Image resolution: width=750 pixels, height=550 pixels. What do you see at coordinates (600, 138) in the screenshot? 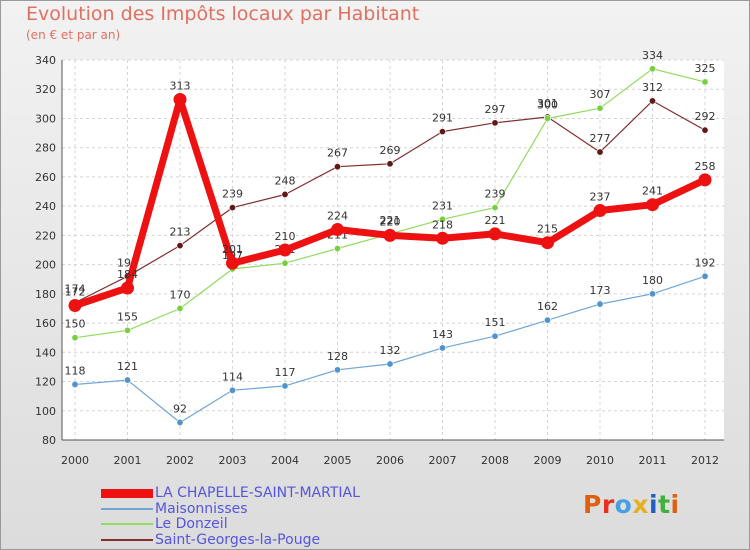
I see `data-label-saint-georges-la-pouge: 277` at bounding box center [600, 138].